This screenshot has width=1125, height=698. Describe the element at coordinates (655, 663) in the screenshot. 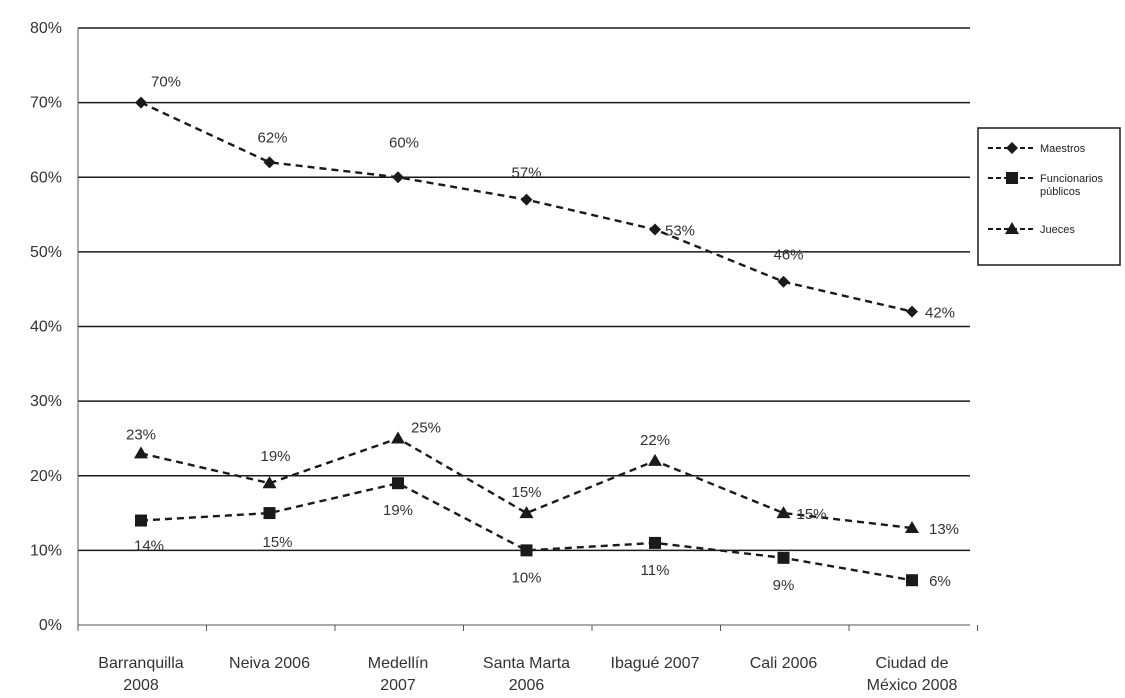

I see `x-tick-label: Ibagué 2007` at that location.